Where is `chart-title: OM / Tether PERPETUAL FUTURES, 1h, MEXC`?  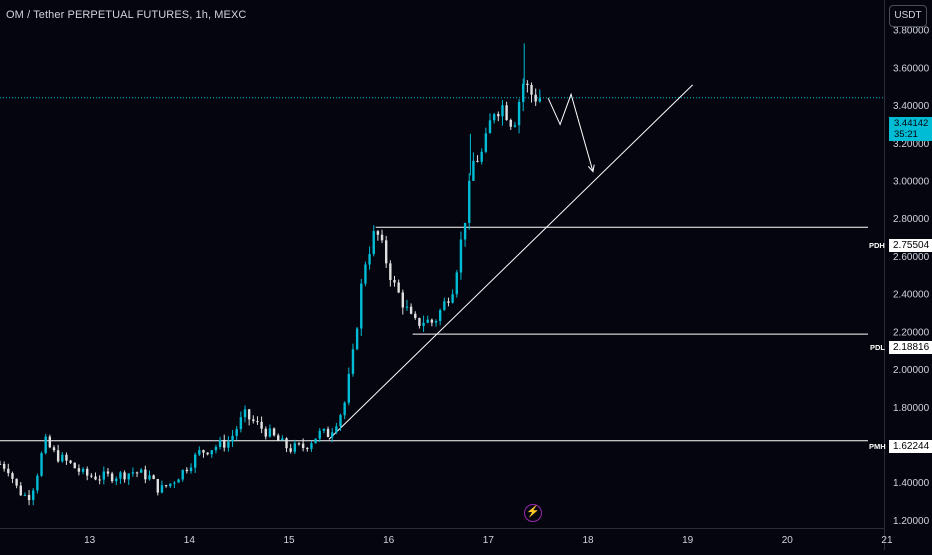 chart-title: OM / Tether PERPETUAL FUTURES, 1h, MEXC is located at coordinates (126, 15).